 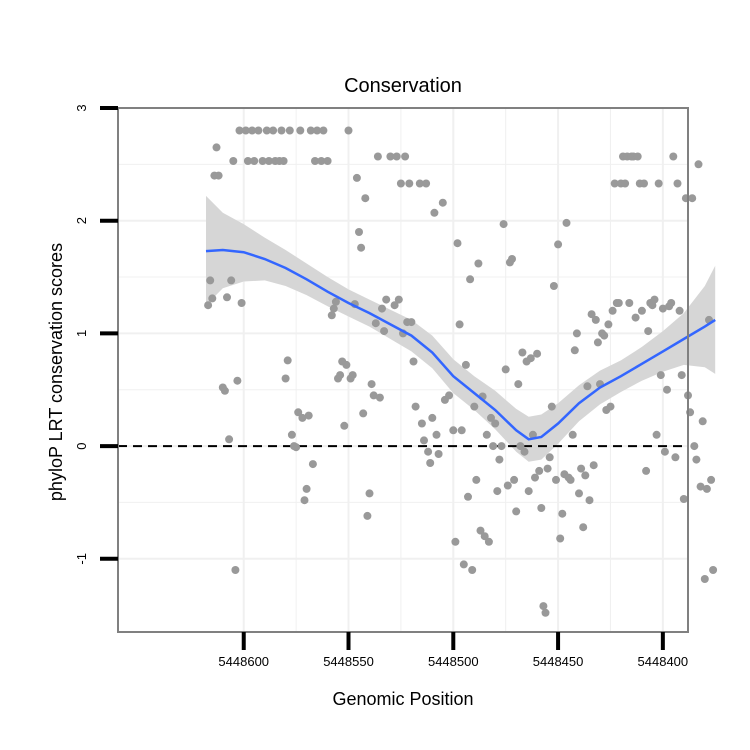 What do you see at coordinates (81, 333) in the screenshot?
I see `y-tick-label: 1` at bounding box center [81, 333].